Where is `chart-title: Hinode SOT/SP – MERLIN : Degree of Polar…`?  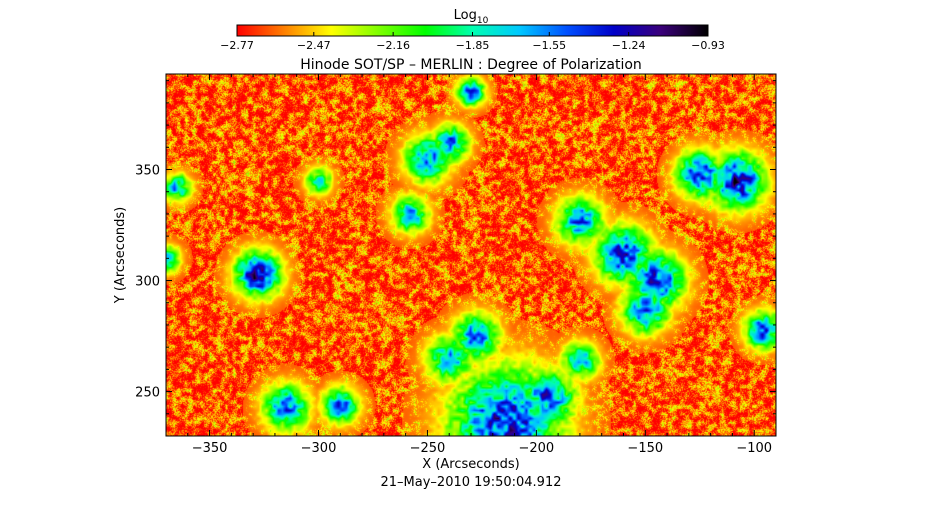
chart-title: Hinode SOT/SP – MERLIN : Degree of Polar… is located at coordinates (471, 65).